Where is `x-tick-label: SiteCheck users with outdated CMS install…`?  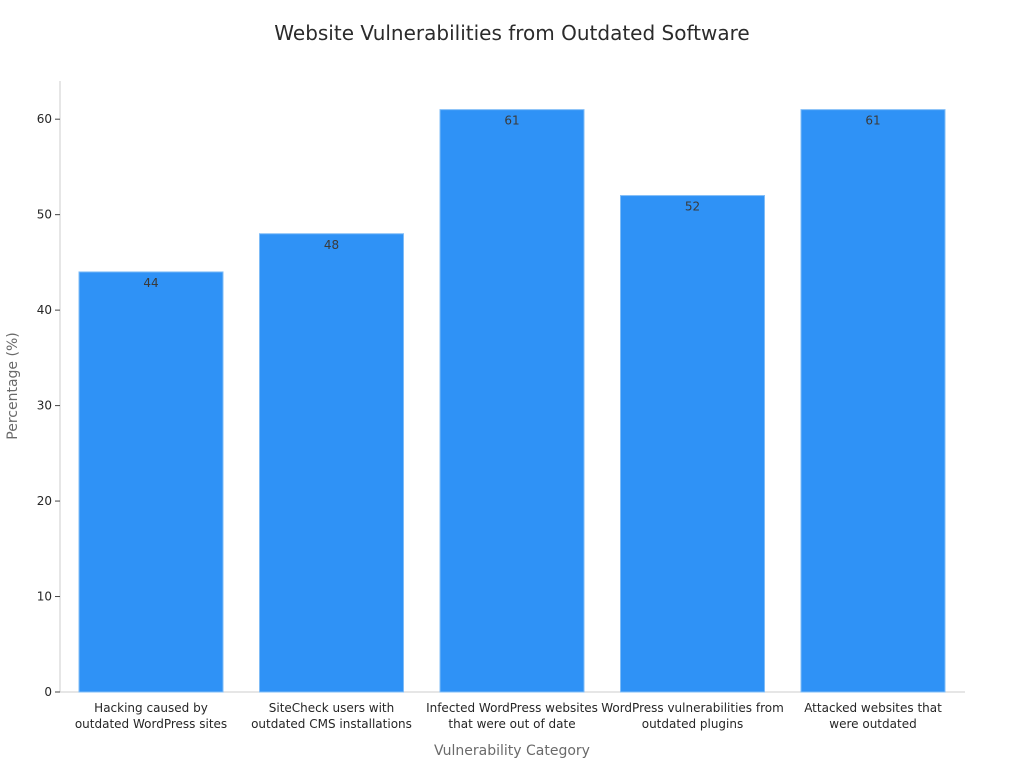 x-tick-label: SiteCheck users with outdated CMS install… is located at coordinates (331, 716).